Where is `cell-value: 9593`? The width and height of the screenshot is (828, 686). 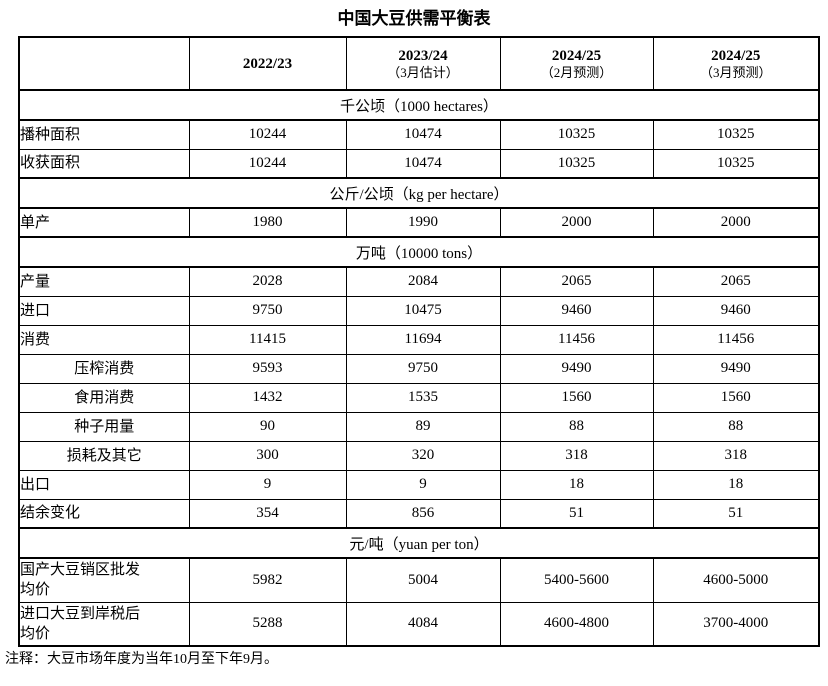
cell-value: 9593 is located at coordinates (267, 368).